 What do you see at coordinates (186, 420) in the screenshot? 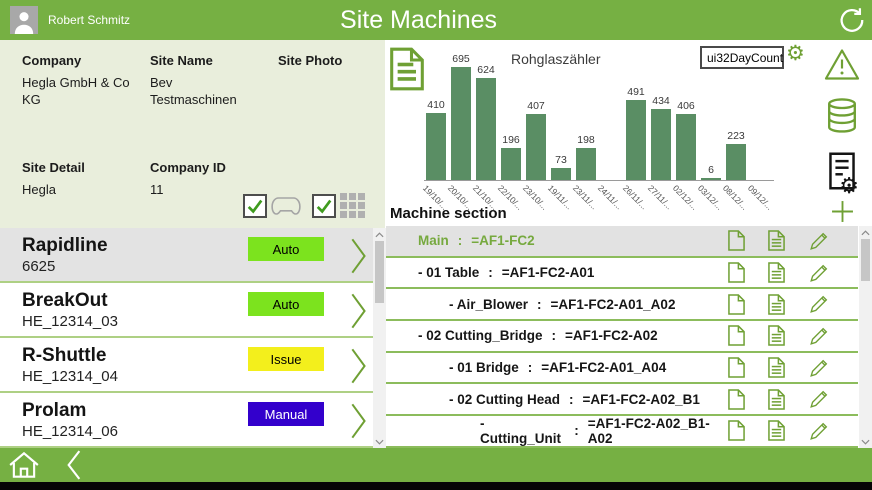
I see `machine-list-item: Prolam HE_12314_06 Manual` at bounding box center [186, 420].